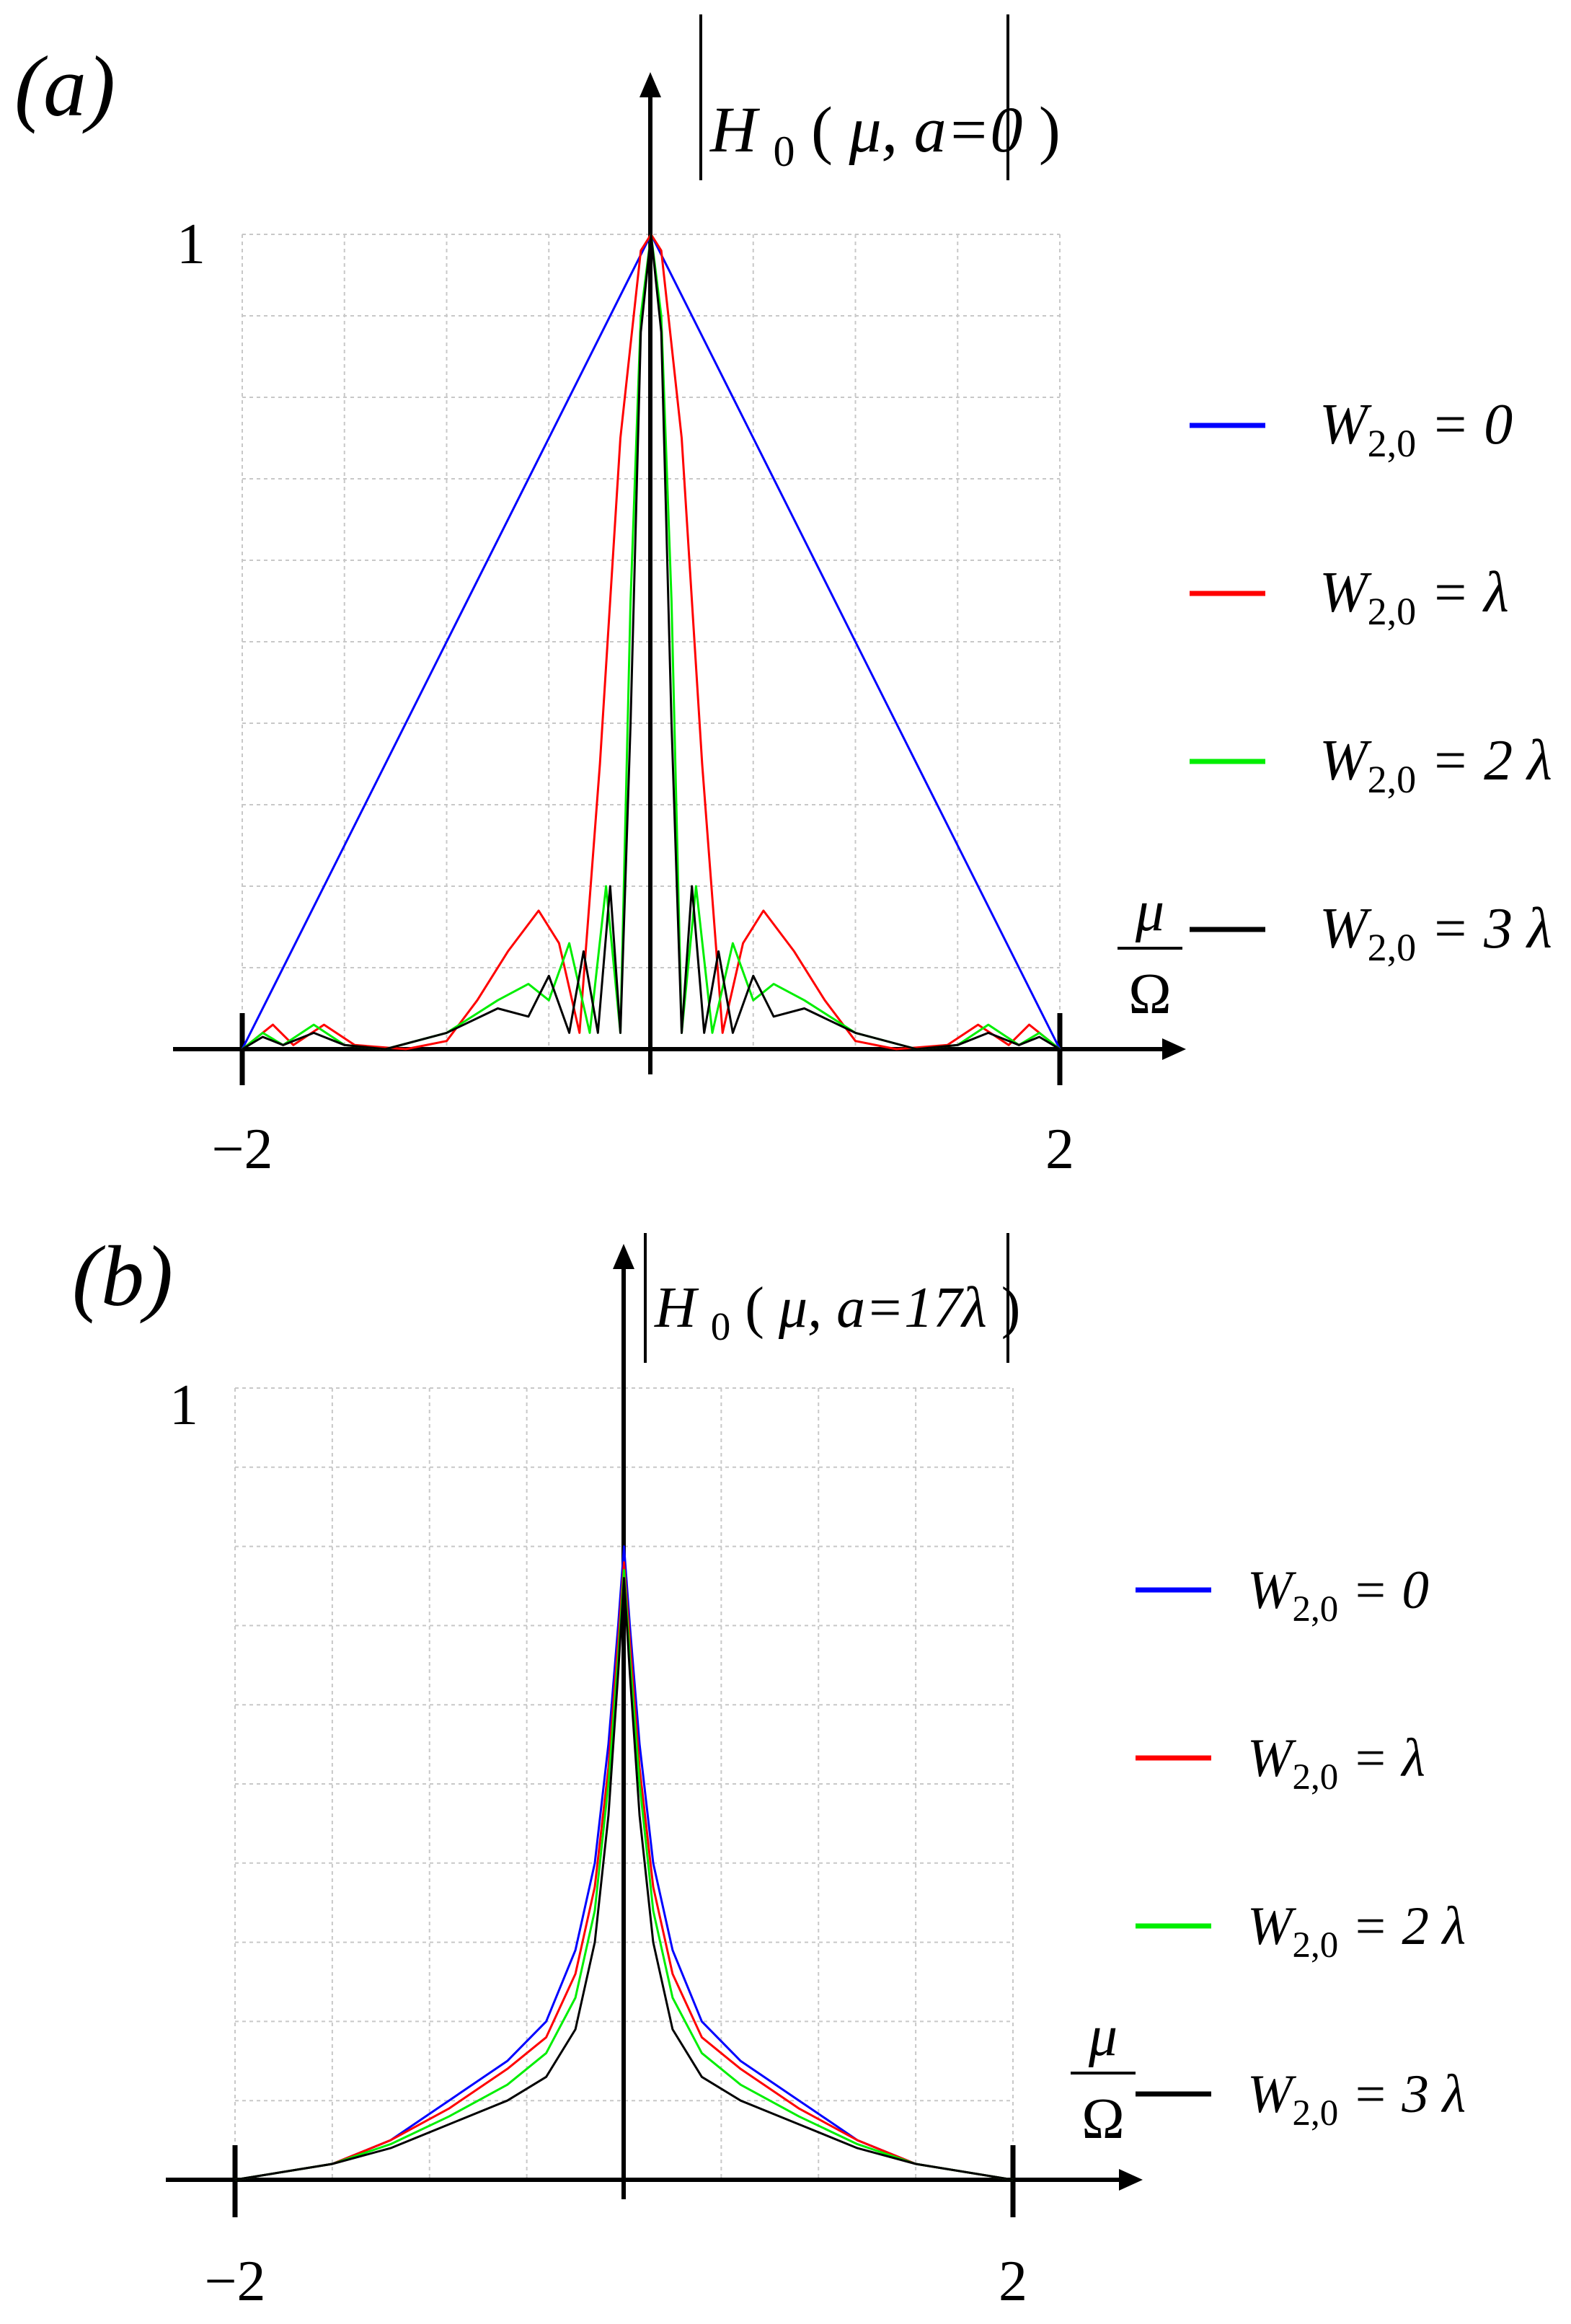 This screenshot has width=1571, height=2324. What do you see at coordinates (935, 130) in the screenshot?
I see `panel-a-ylabel-args: μ, a=0` at bounding box center [935, 130].